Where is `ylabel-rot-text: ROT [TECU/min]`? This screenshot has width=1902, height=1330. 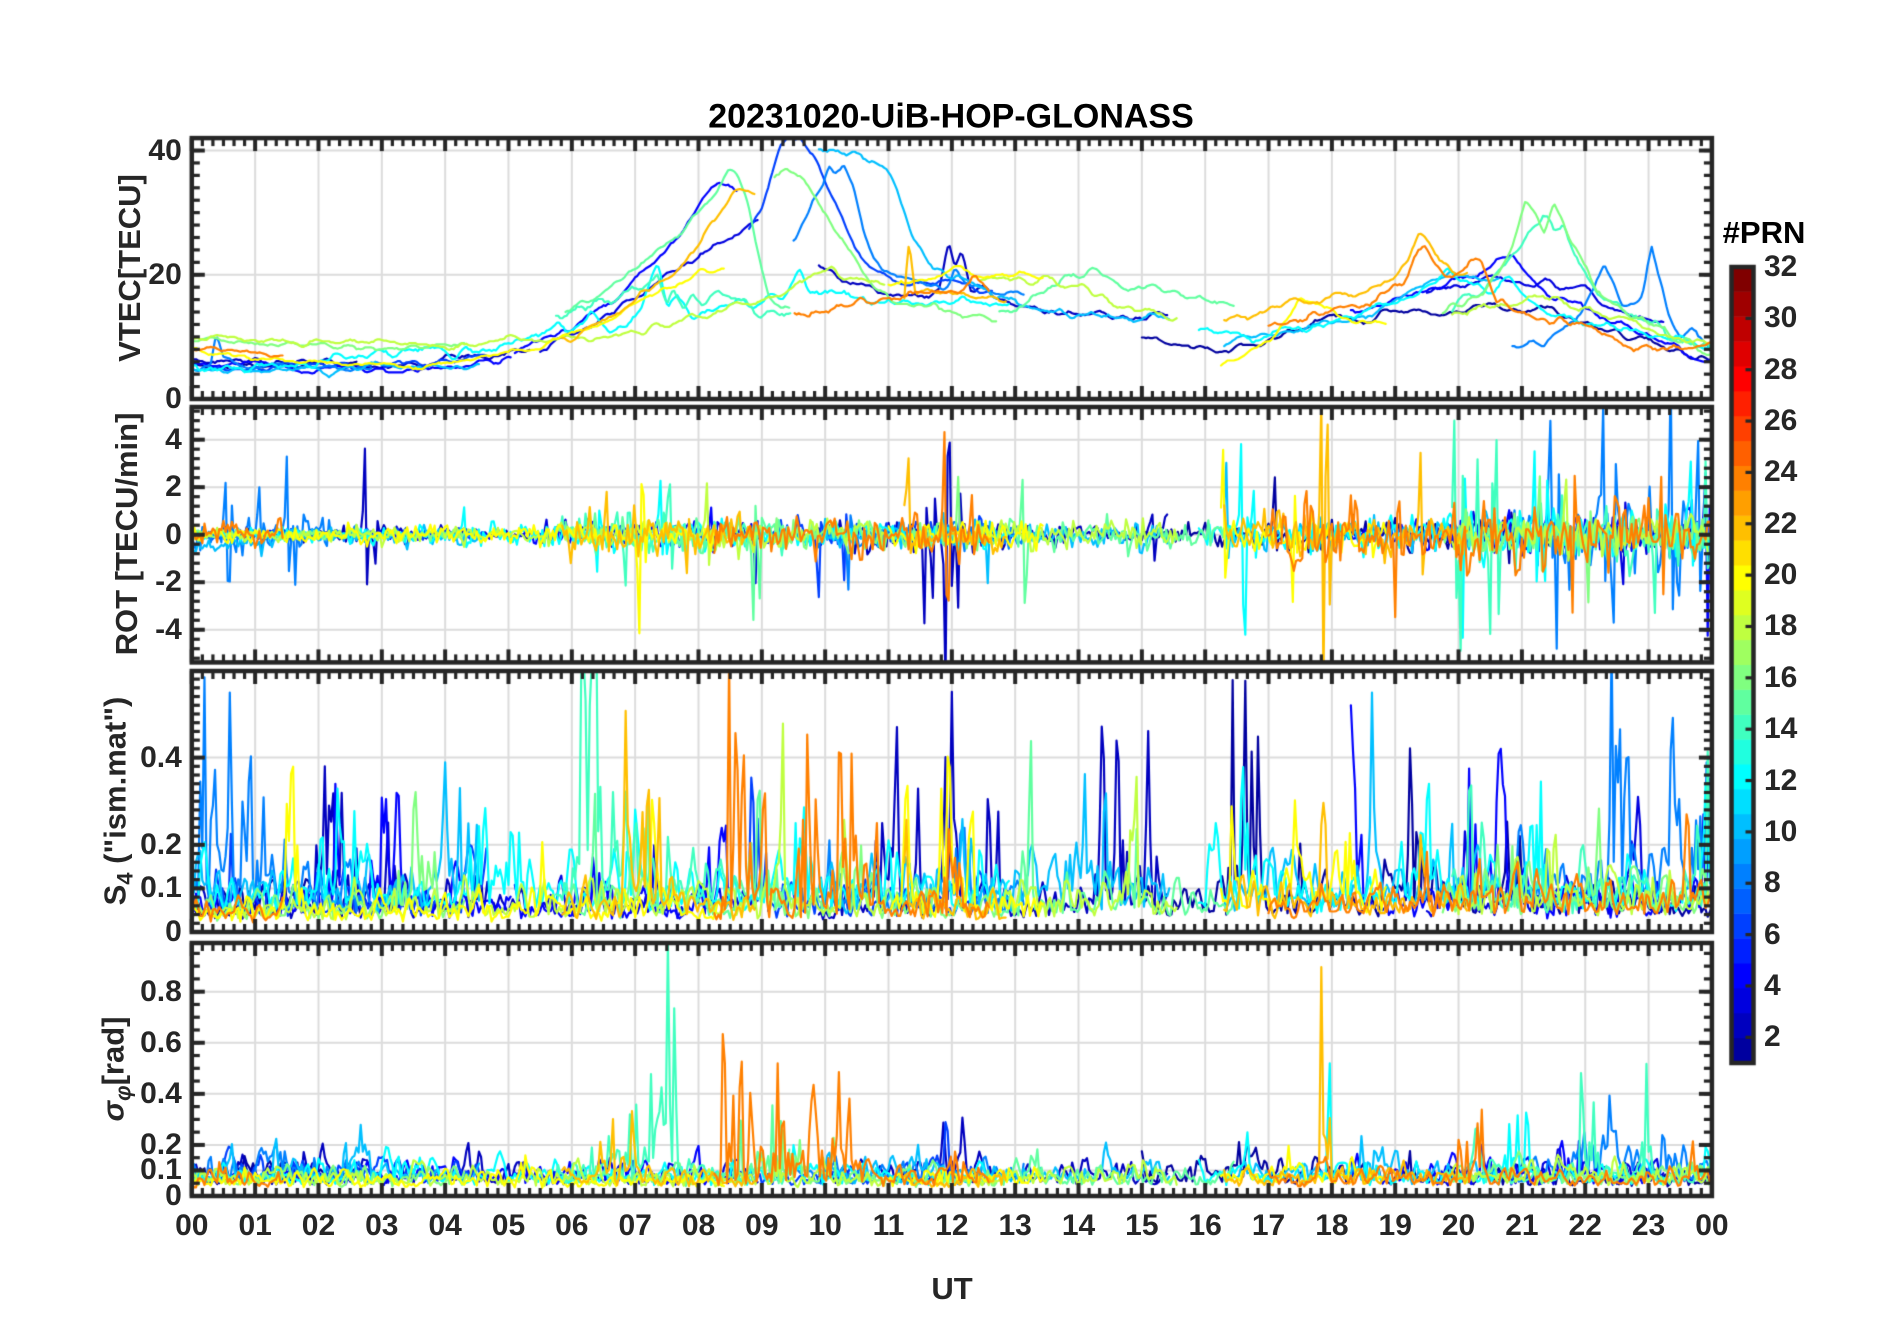 ylabel-rot-text: ROT [TECU/min] is located at coordinates (126, 534).